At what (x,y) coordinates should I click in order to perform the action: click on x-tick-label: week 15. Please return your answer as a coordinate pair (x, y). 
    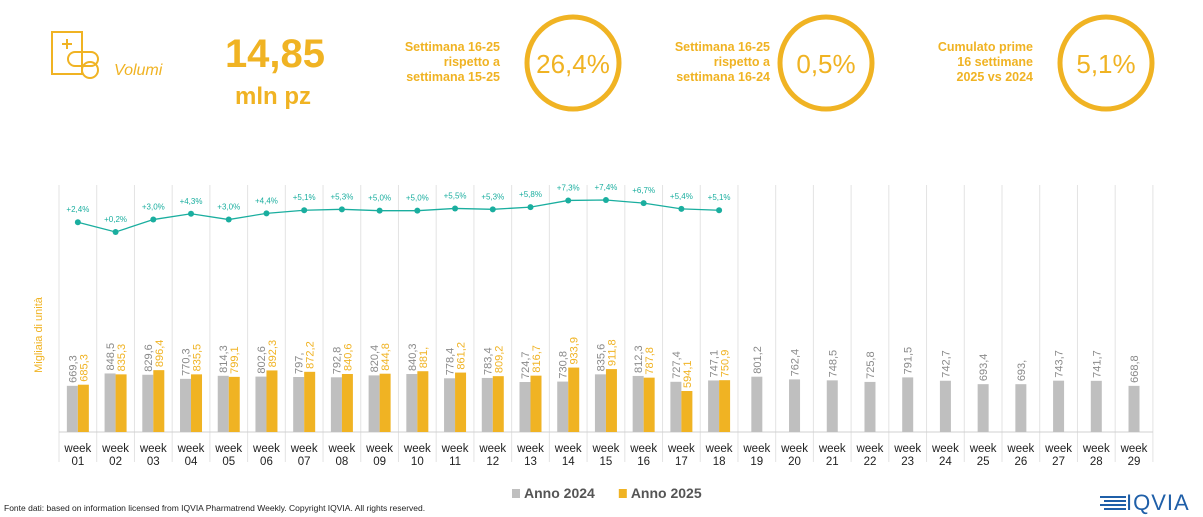
    Looking at the image, I should click on (606, 455).